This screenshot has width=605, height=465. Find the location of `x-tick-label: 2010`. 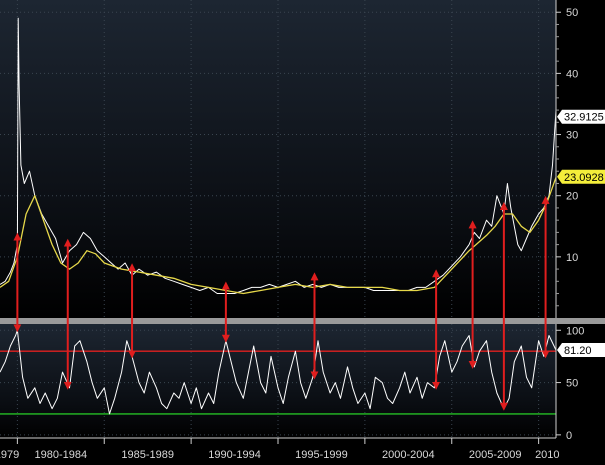

x-tick-label: 2010 is located at coordinates (547, 455).